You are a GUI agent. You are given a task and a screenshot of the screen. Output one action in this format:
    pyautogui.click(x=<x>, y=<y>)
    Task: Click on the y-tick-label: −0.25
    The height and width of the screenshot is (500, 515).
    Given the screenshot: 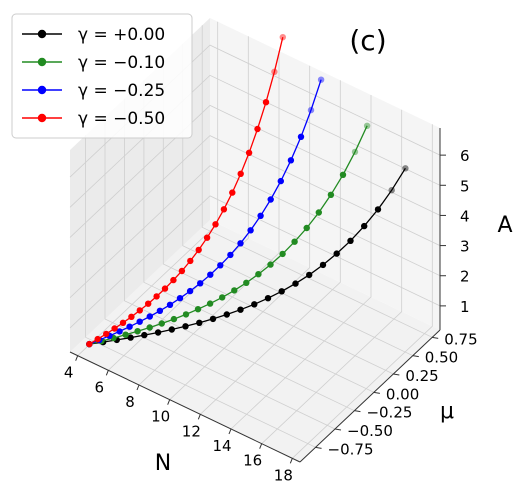 What is the action you would take?
    pyautogui.click(x=389, y=413)
    